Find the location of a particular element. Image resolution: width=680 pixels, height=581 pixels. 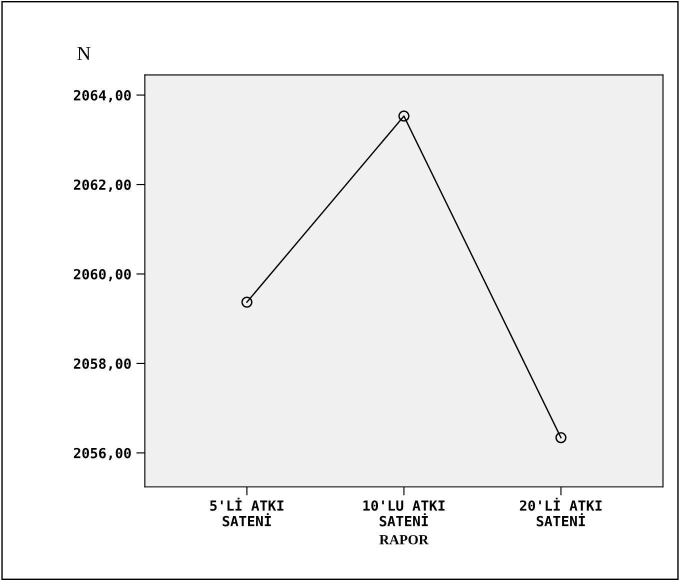

y-tick-label: 2064,00 is located at coordinates (102, 96).